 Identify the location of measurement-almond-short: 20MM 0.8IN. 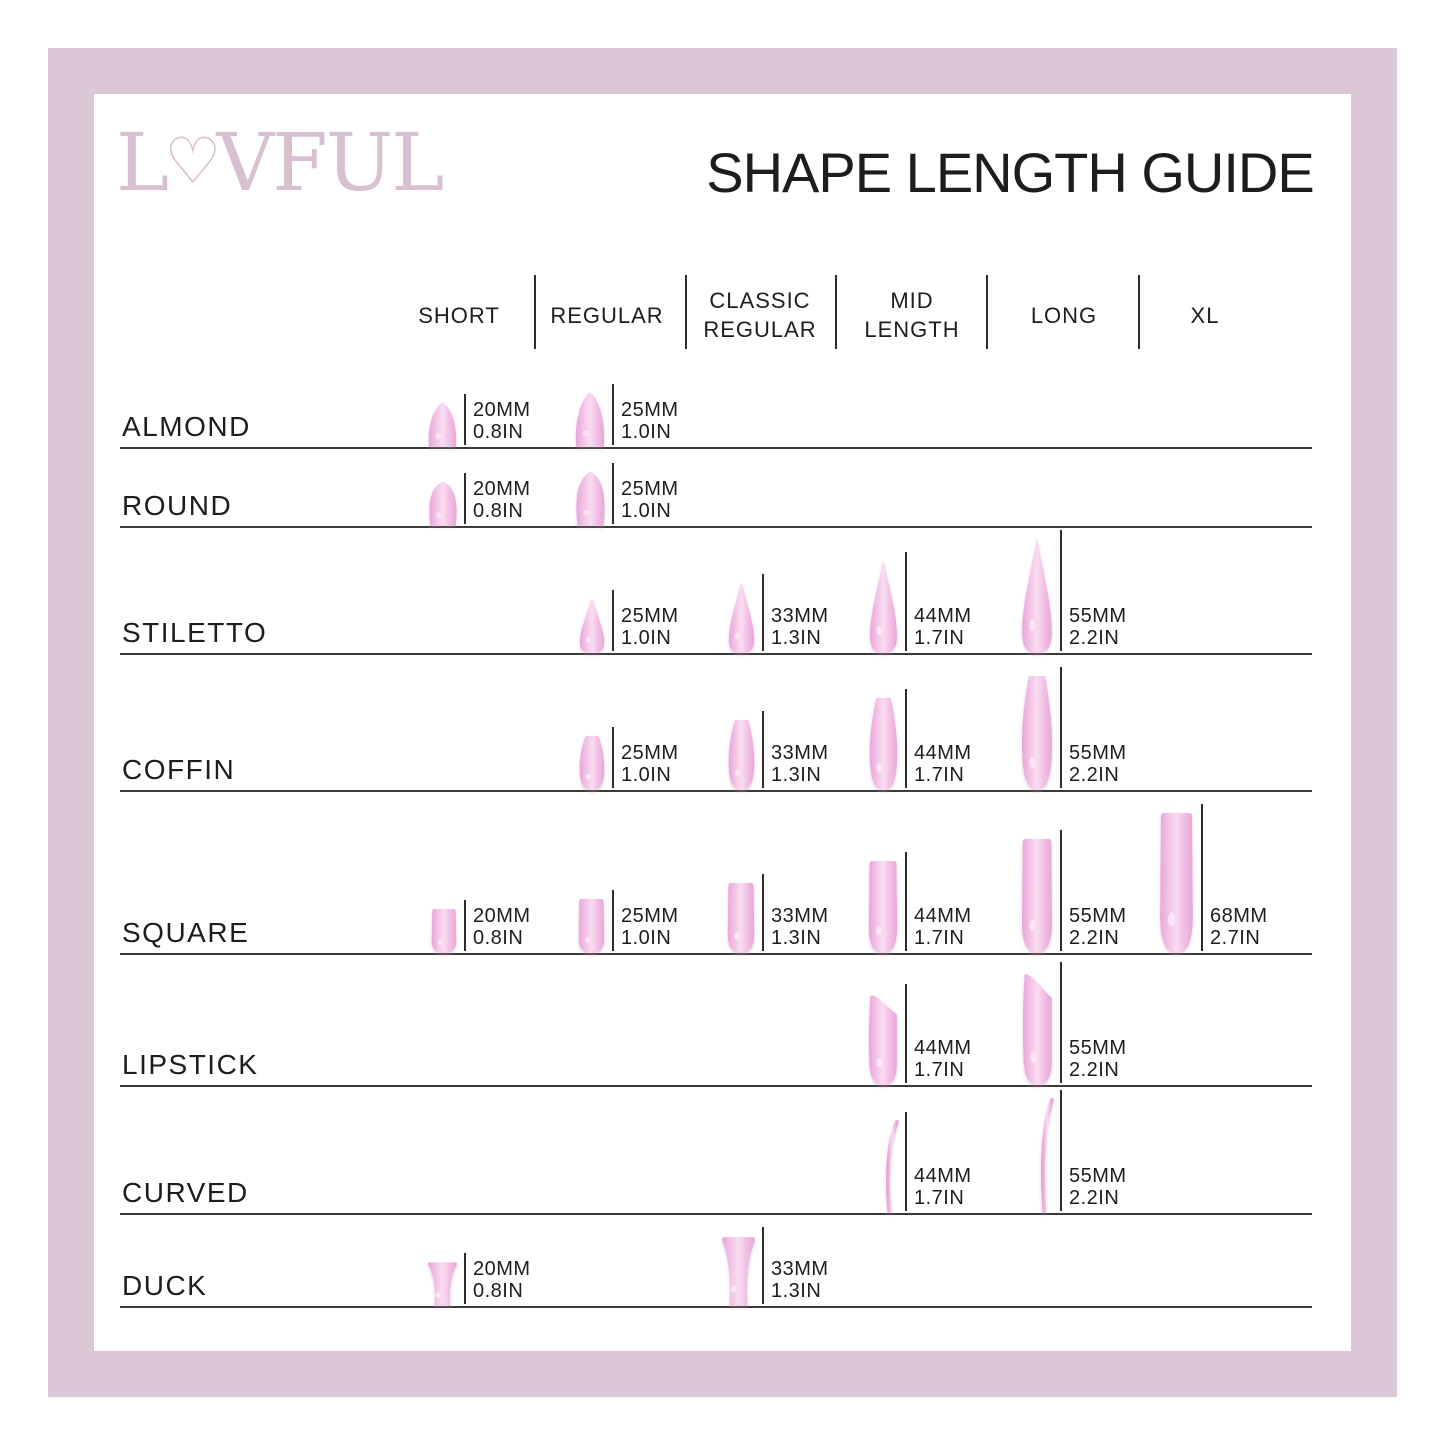
(502, 421).